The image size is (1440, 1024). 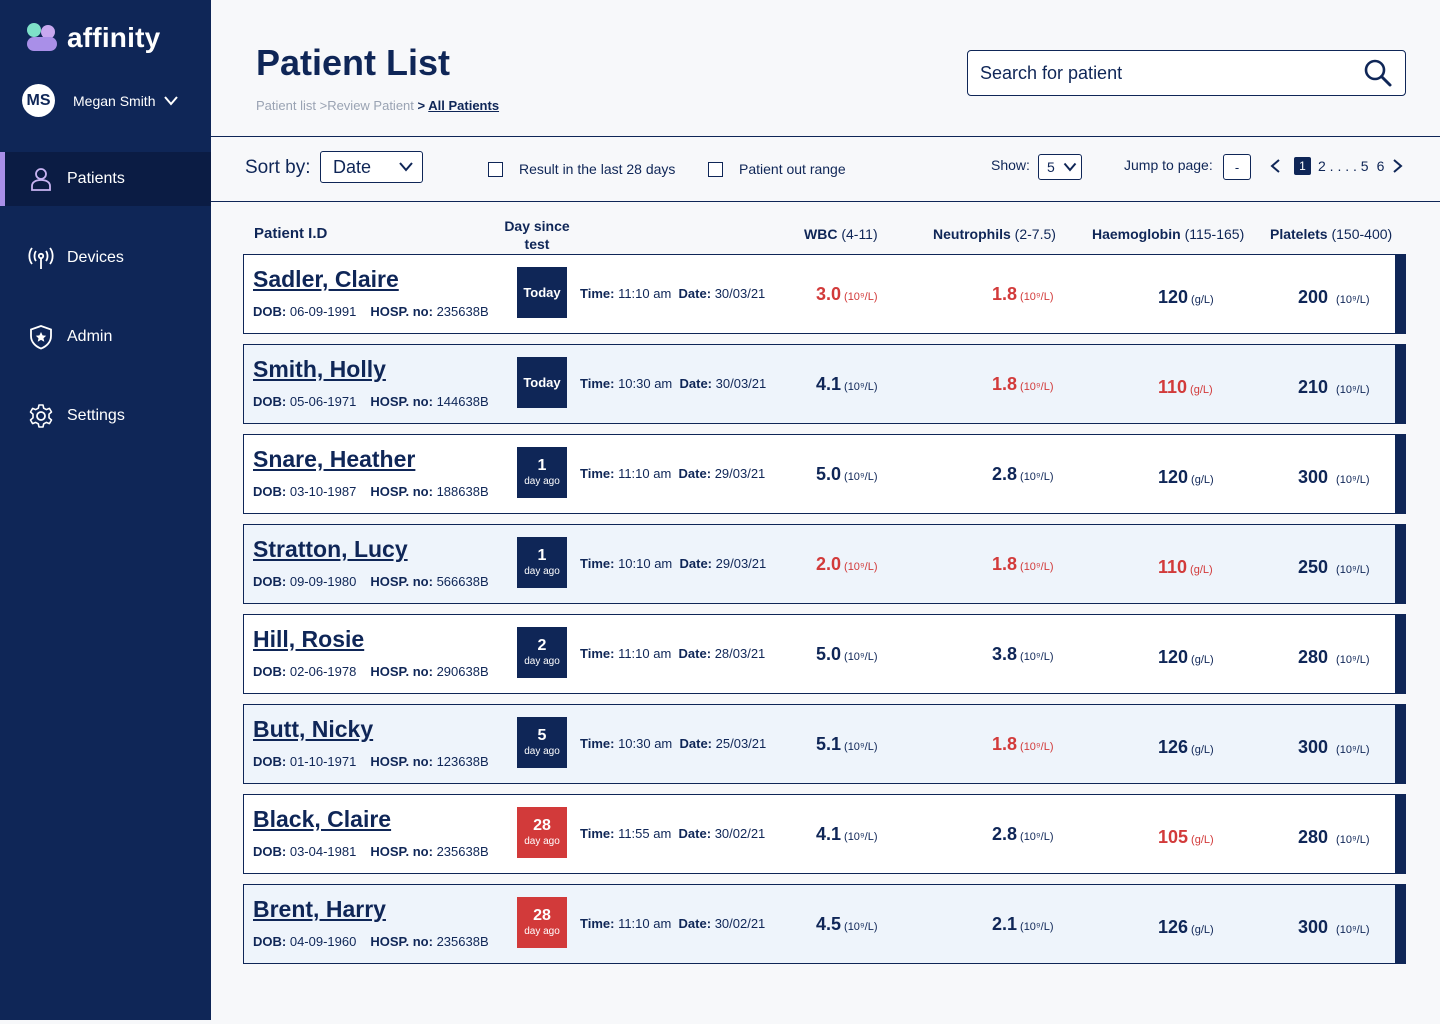 I want to click on haemoglobin-value: 110 (g/L), so click(x=1185, y=387).